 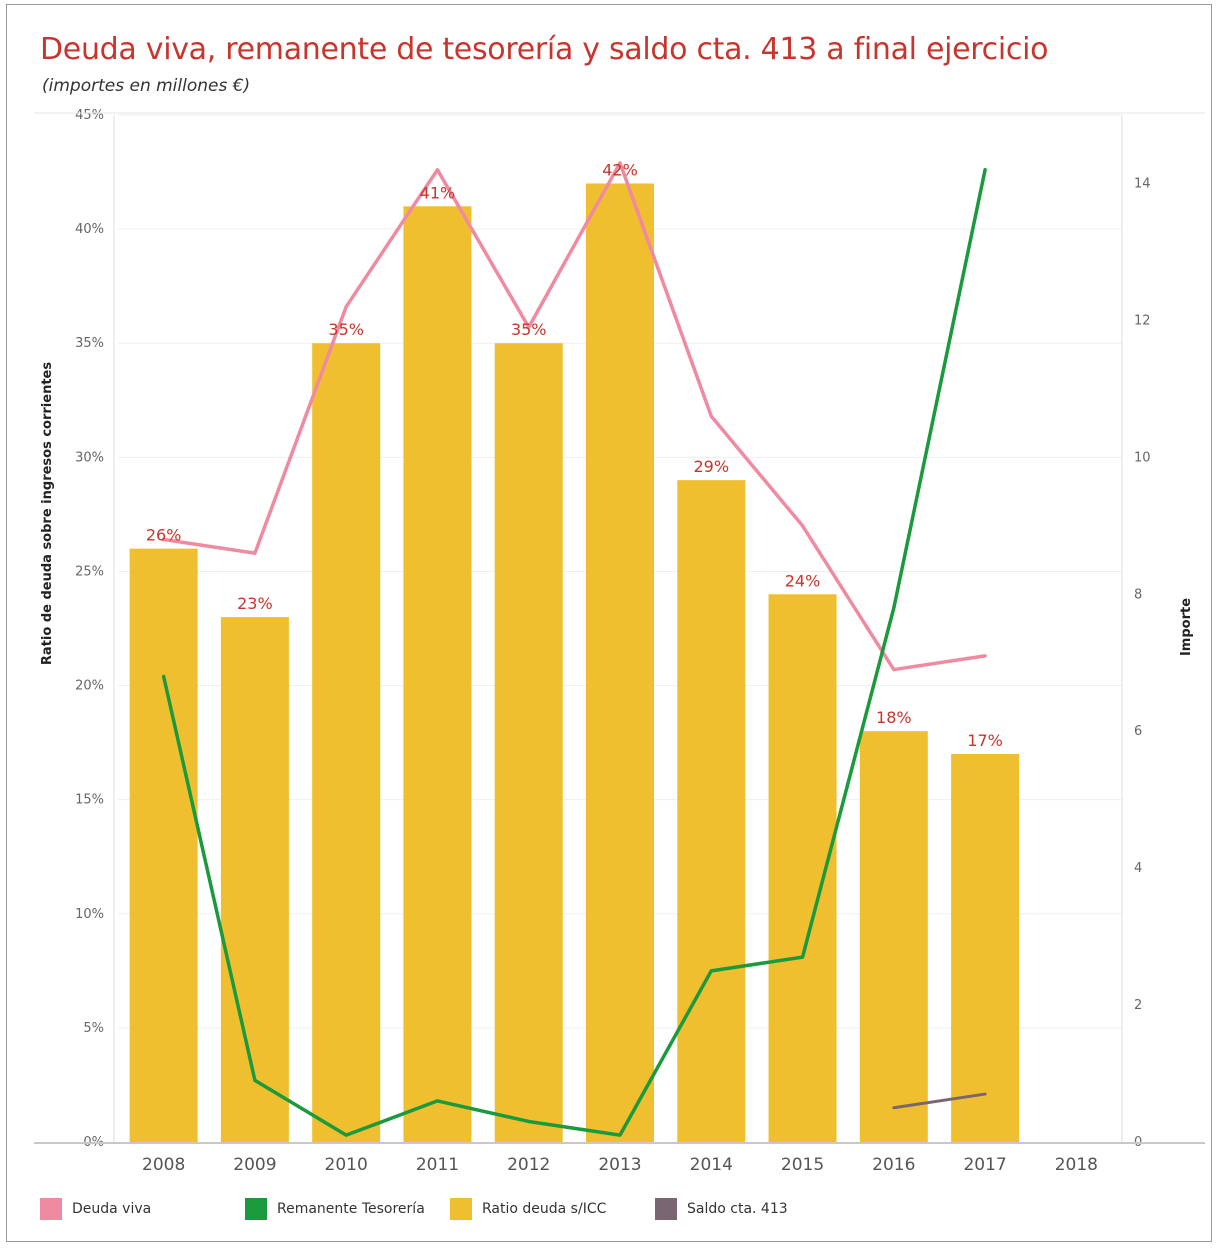 What do you see at coordinates (112, 1209) in the screenshot?
I see `legend-label: Deuda viva` at bounding box center [112, 1209].